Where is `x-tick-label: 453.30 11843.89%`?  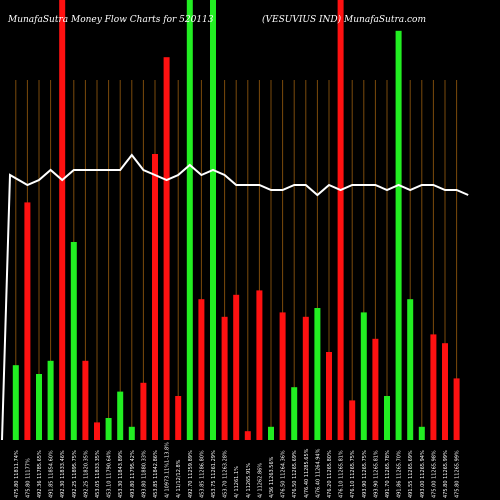 x-tick-label: 453.30 11843.89% is located at coordinates (121, 474).